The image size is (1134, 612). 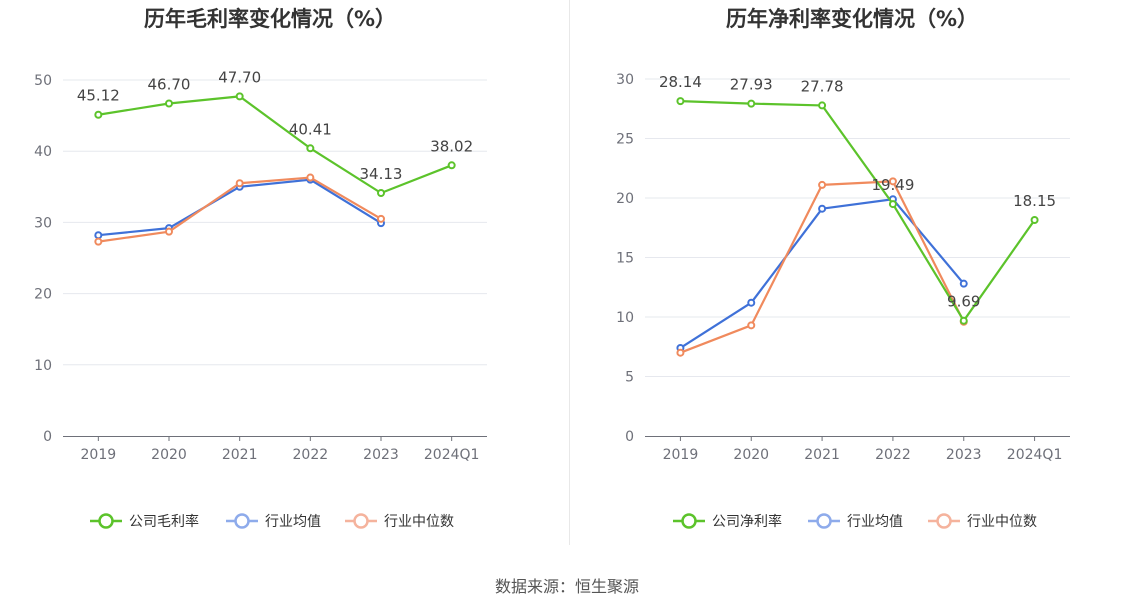 I want to click on data-label: 19.49, so click(x=892, y=185).